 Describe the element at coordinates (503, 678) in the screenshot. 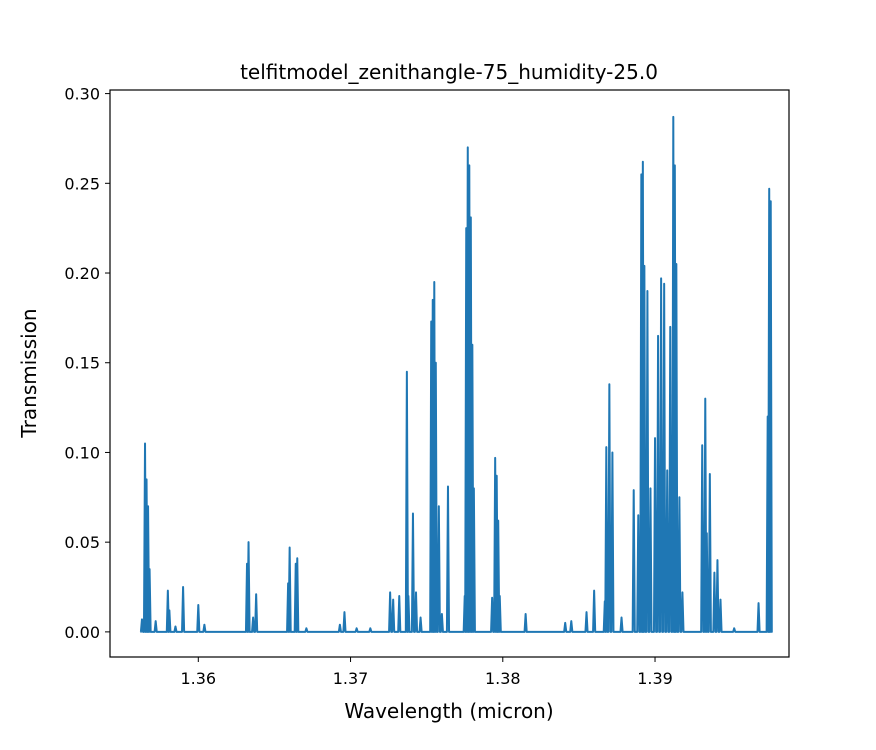

I see `x-tick-label: 1.38` at that location.